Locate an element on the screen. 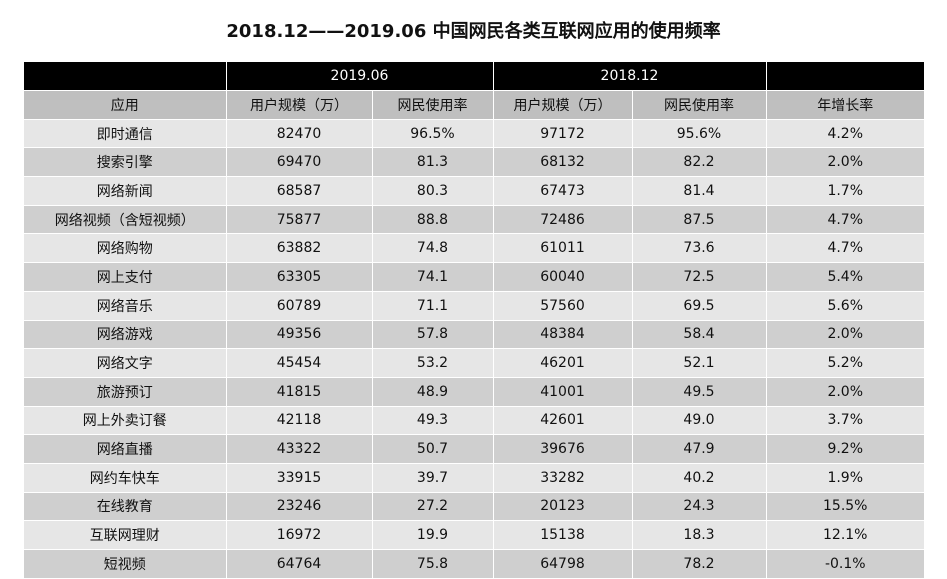  table-row: 网络购物 63882 74.8 61011 73.6 4.7% is located at coordinates (474, 248).